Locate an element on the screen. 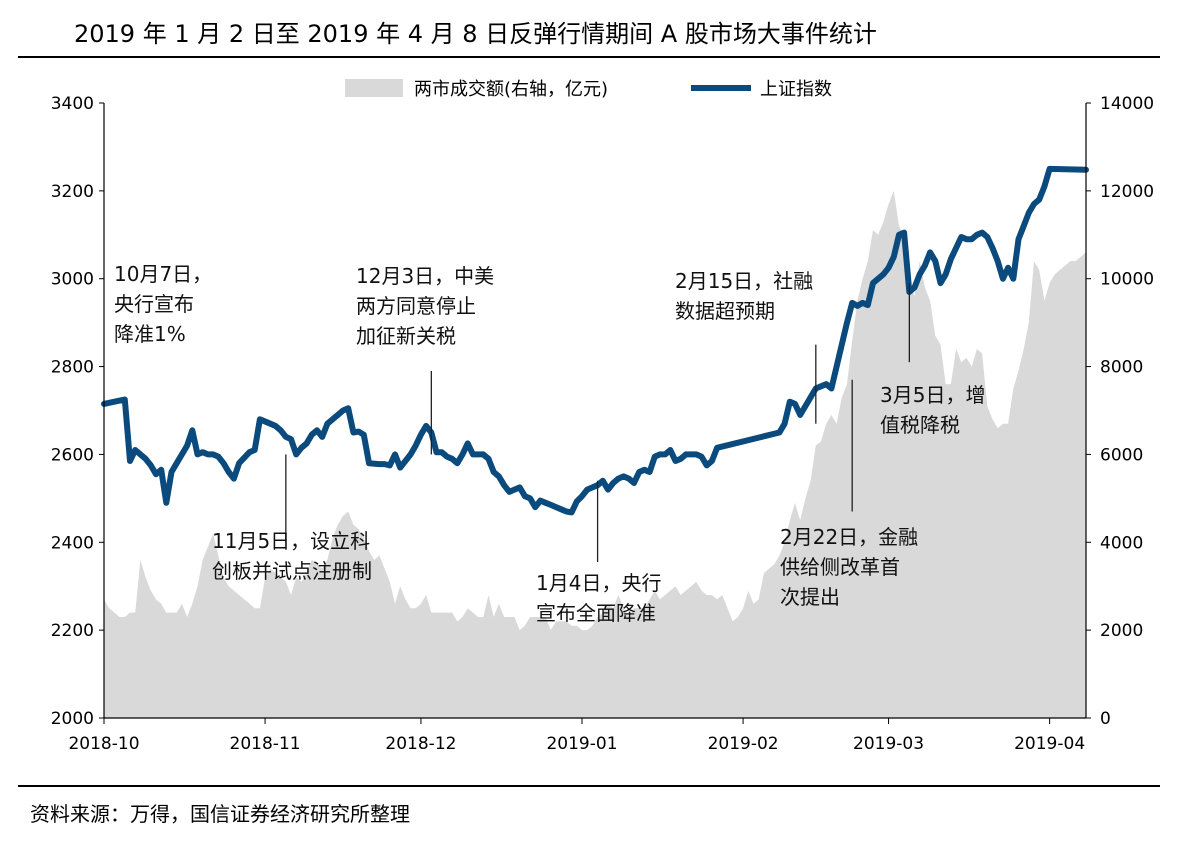  annotation-text-nov5: 创板并试点注册制 is located at coordinates (292, 571).